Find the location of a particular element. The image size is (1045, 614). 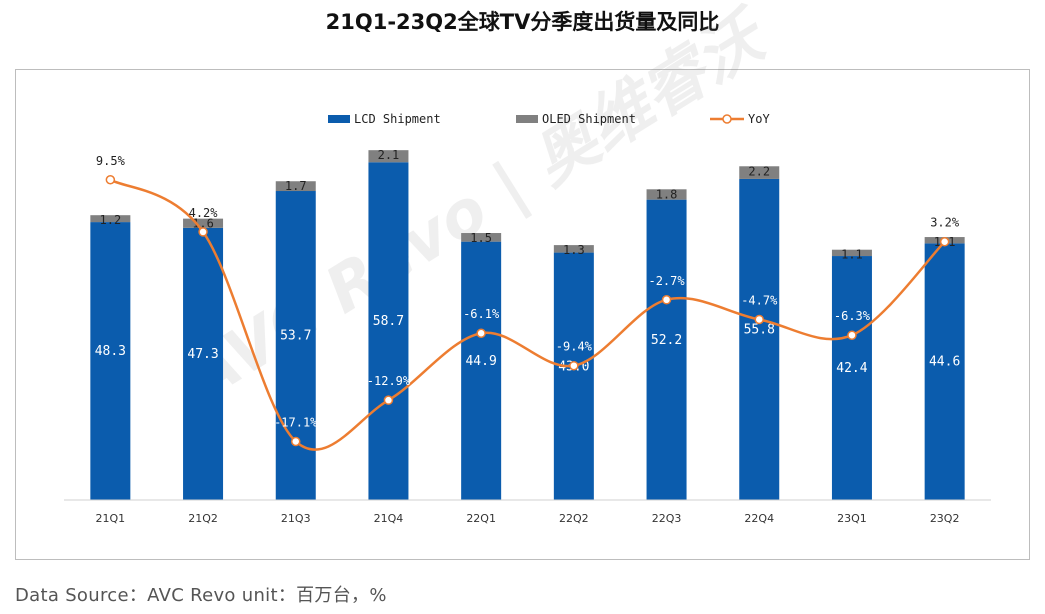

x-tick-label: 22Q4 is located at coordinates (759, 518).